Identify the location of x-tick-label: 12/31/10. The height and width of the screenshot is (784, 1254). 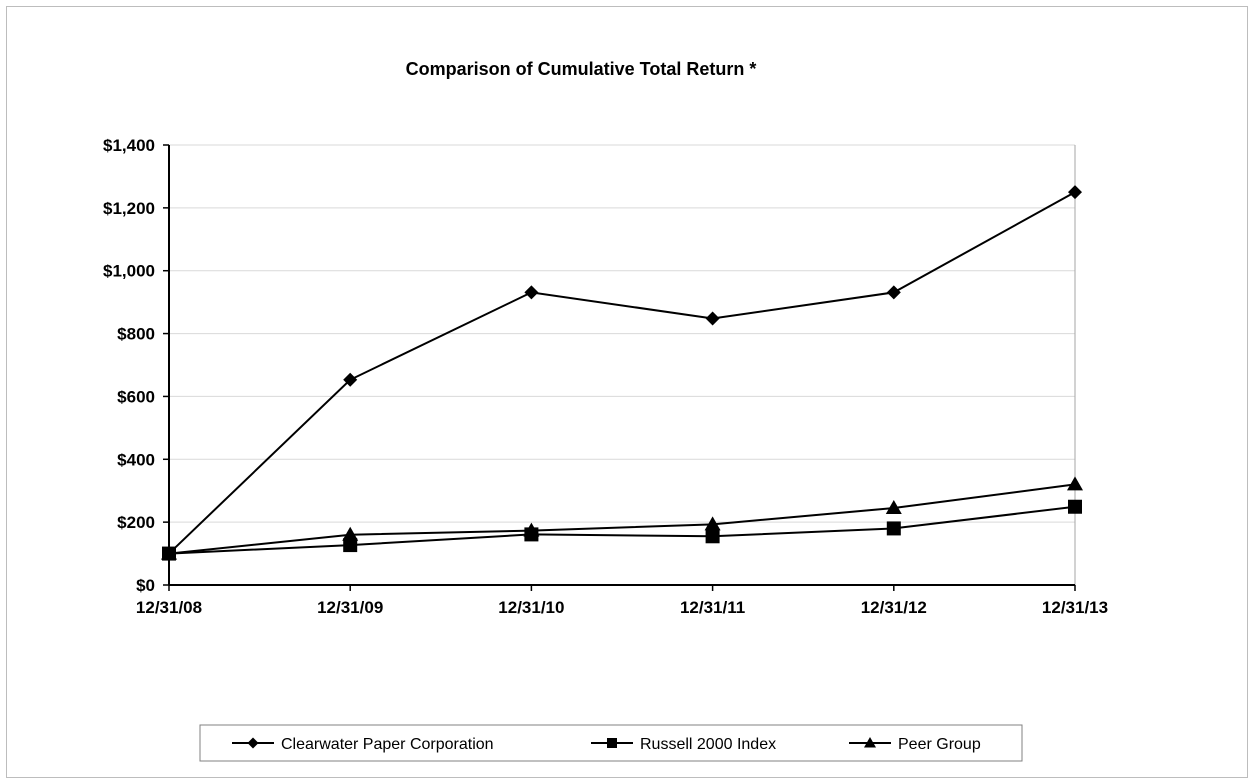
(531, 607).